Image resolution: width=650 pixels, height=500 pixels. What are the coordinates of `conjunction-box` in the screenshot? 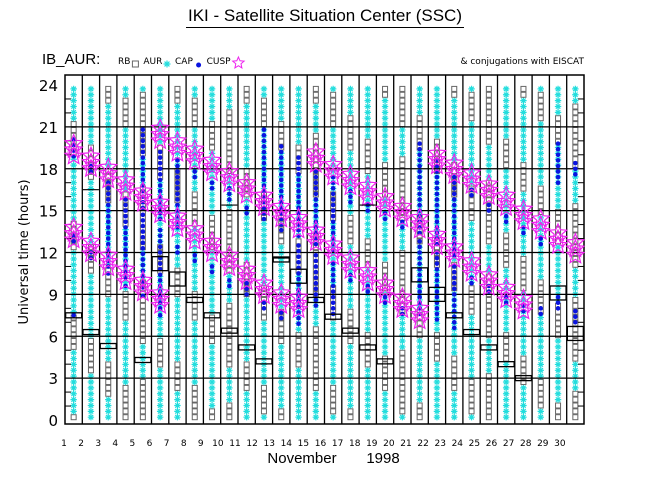 It's located at (385, 361).